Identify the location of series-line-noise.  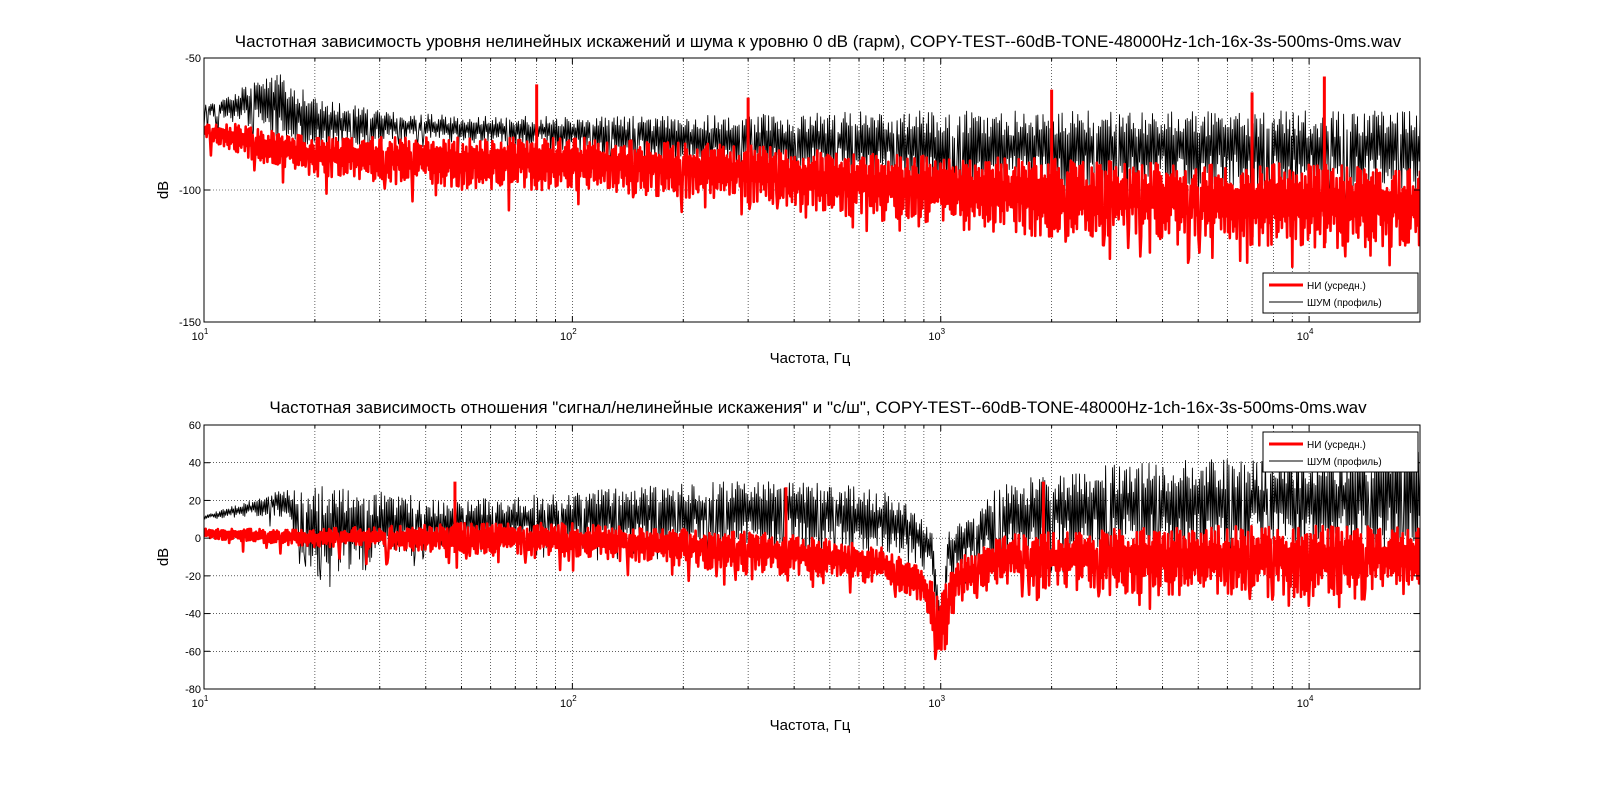
(812, 142).